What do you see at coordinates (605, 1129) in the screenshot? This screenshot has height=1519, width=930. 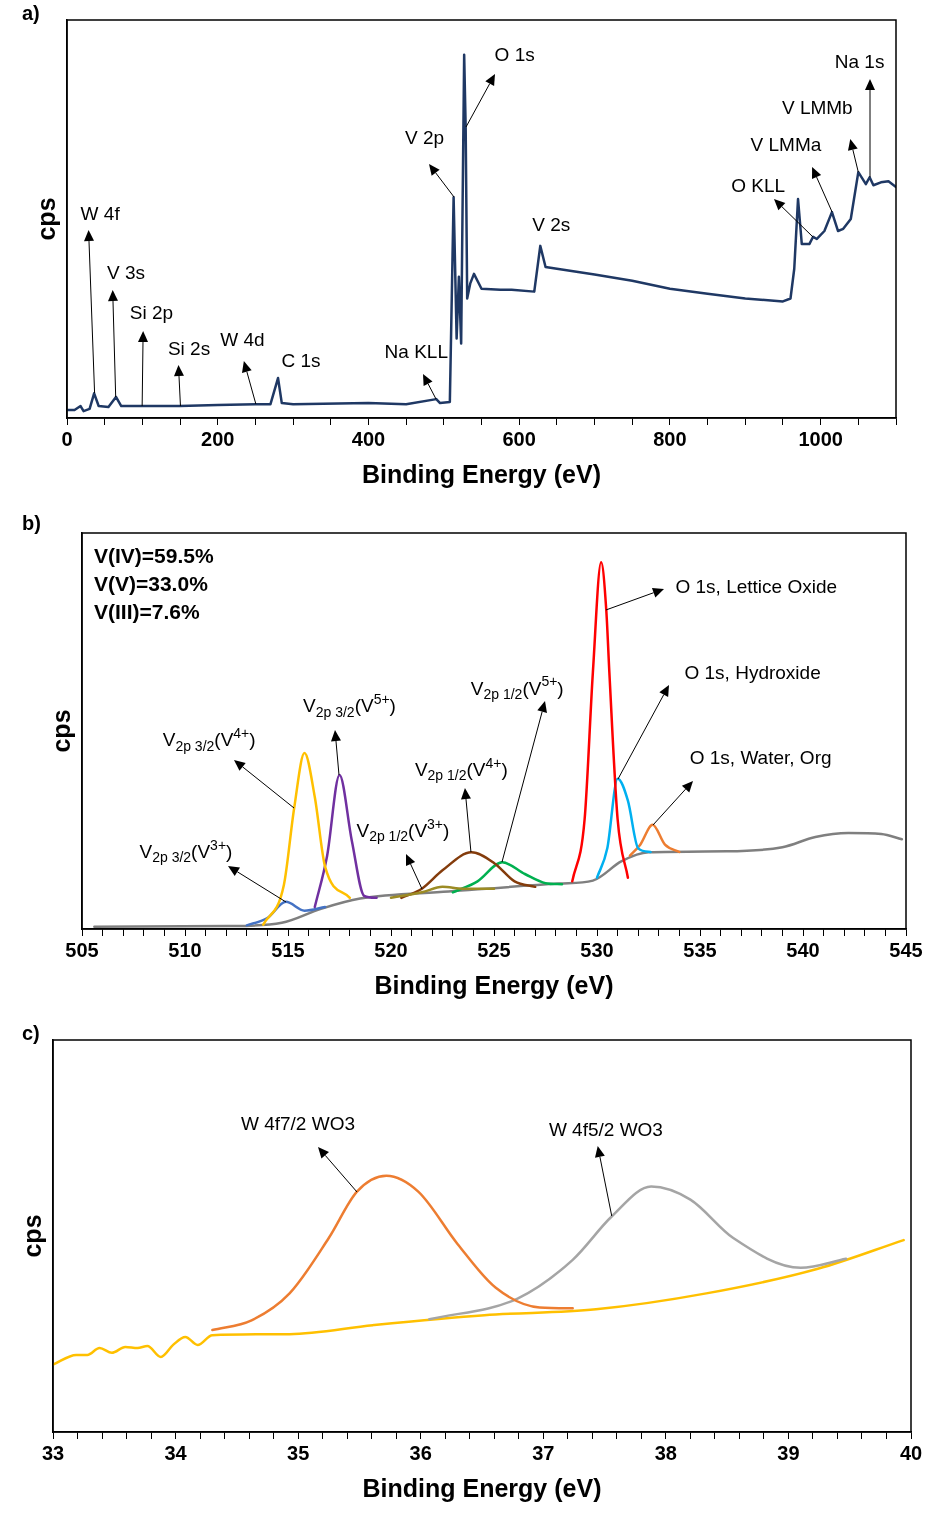 I see `annotation: W 4f5/2 WO3` at bounding box center [605, 1129].